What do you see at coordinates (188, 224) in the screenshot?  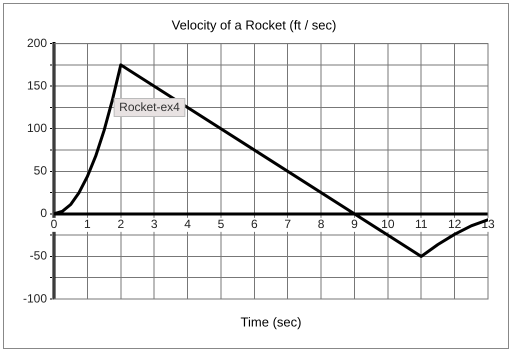 I see `x-tick-label: 4` at bounding box center [188, 224].